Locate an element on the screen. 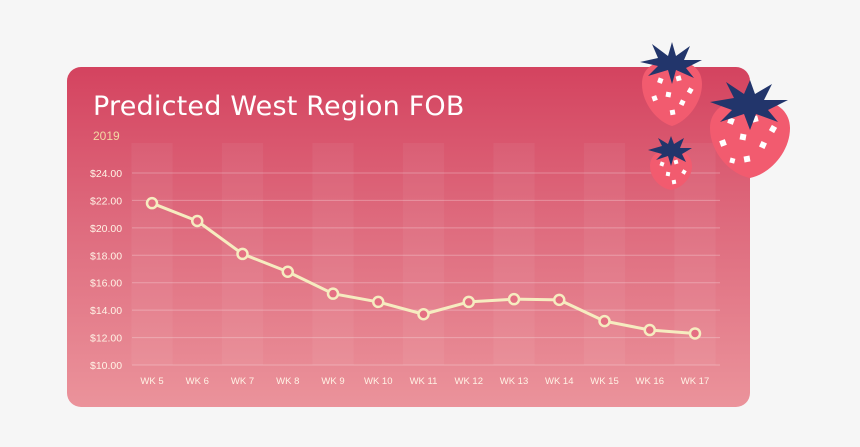 This screenshot has width=860, height=447. y-tick-label: $22.00 is located at coordinates (106, 201).